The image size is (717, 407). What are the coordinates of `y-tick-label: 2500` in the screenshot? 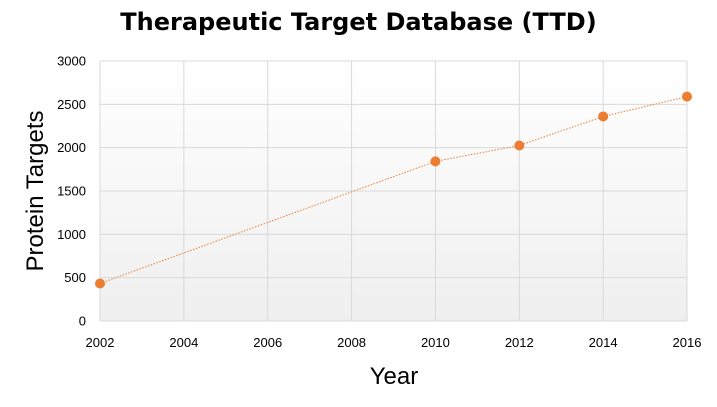 It's located at (71, 104).